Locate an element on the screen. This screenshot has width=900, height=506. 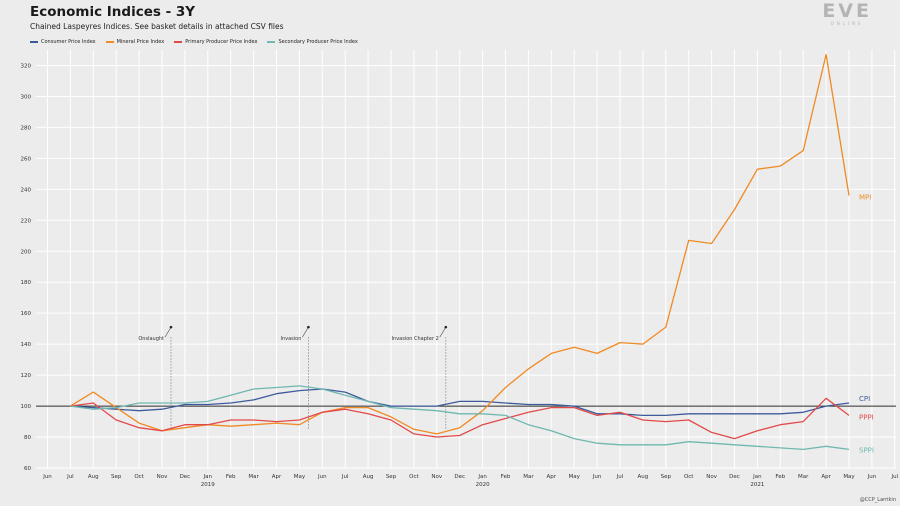
legend-item-mpi: Mineral Price Index is located at coordinates (135, 42).